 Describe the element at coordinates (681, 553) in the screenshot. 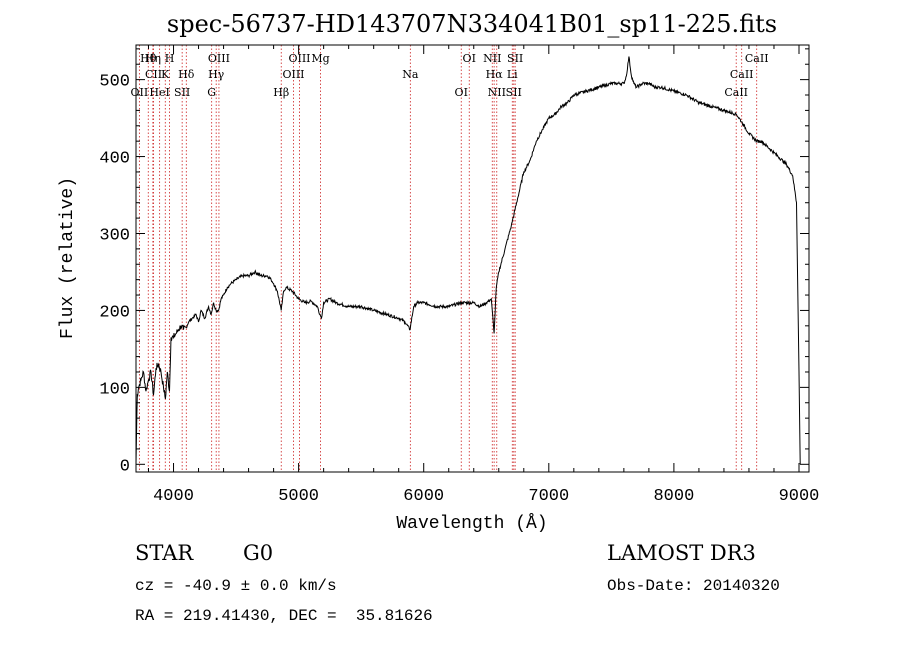

I see `survey-name: LAMOST DR3` at that location.